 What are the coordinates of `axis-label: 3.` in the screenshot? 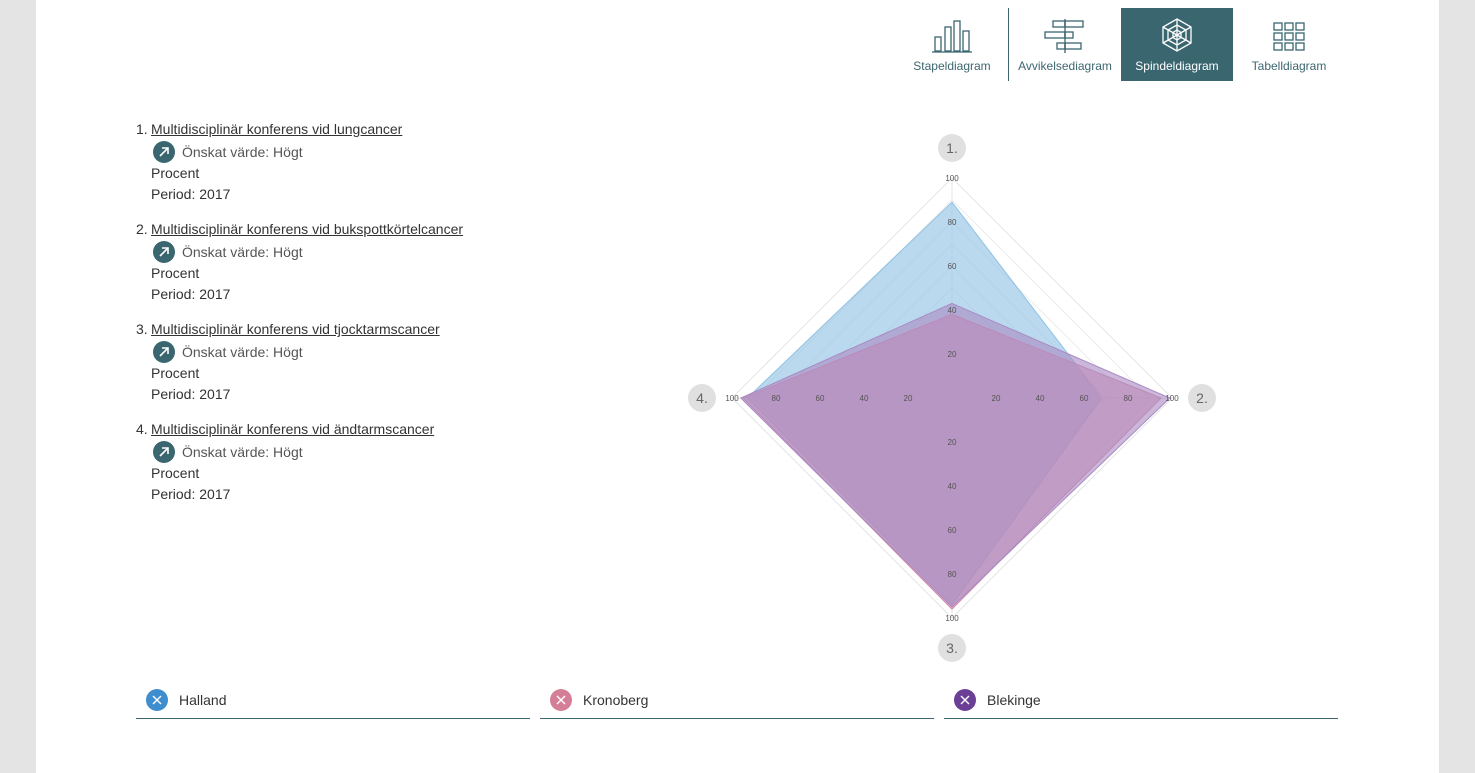 It's located at (952, 648).